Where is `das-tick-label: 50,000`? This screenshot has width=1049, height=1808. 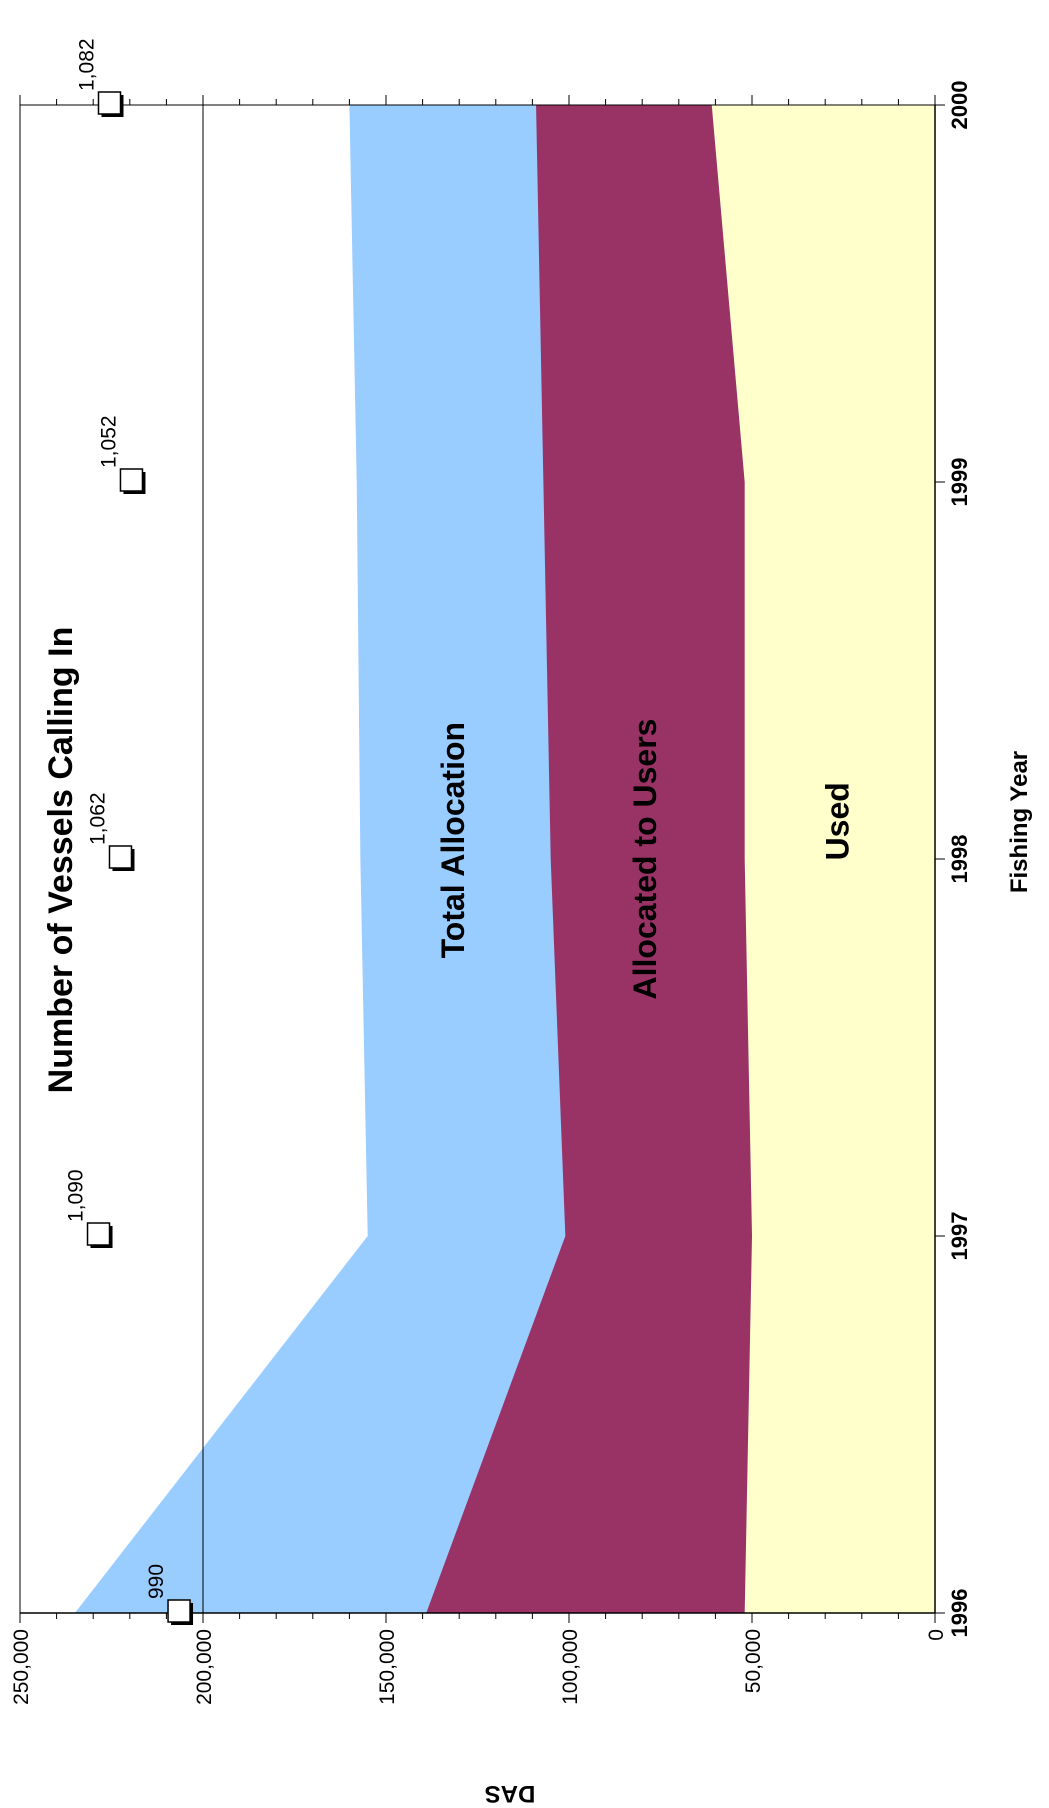
das-tick-label: 50,000 is located at coordinates (753, 1661).